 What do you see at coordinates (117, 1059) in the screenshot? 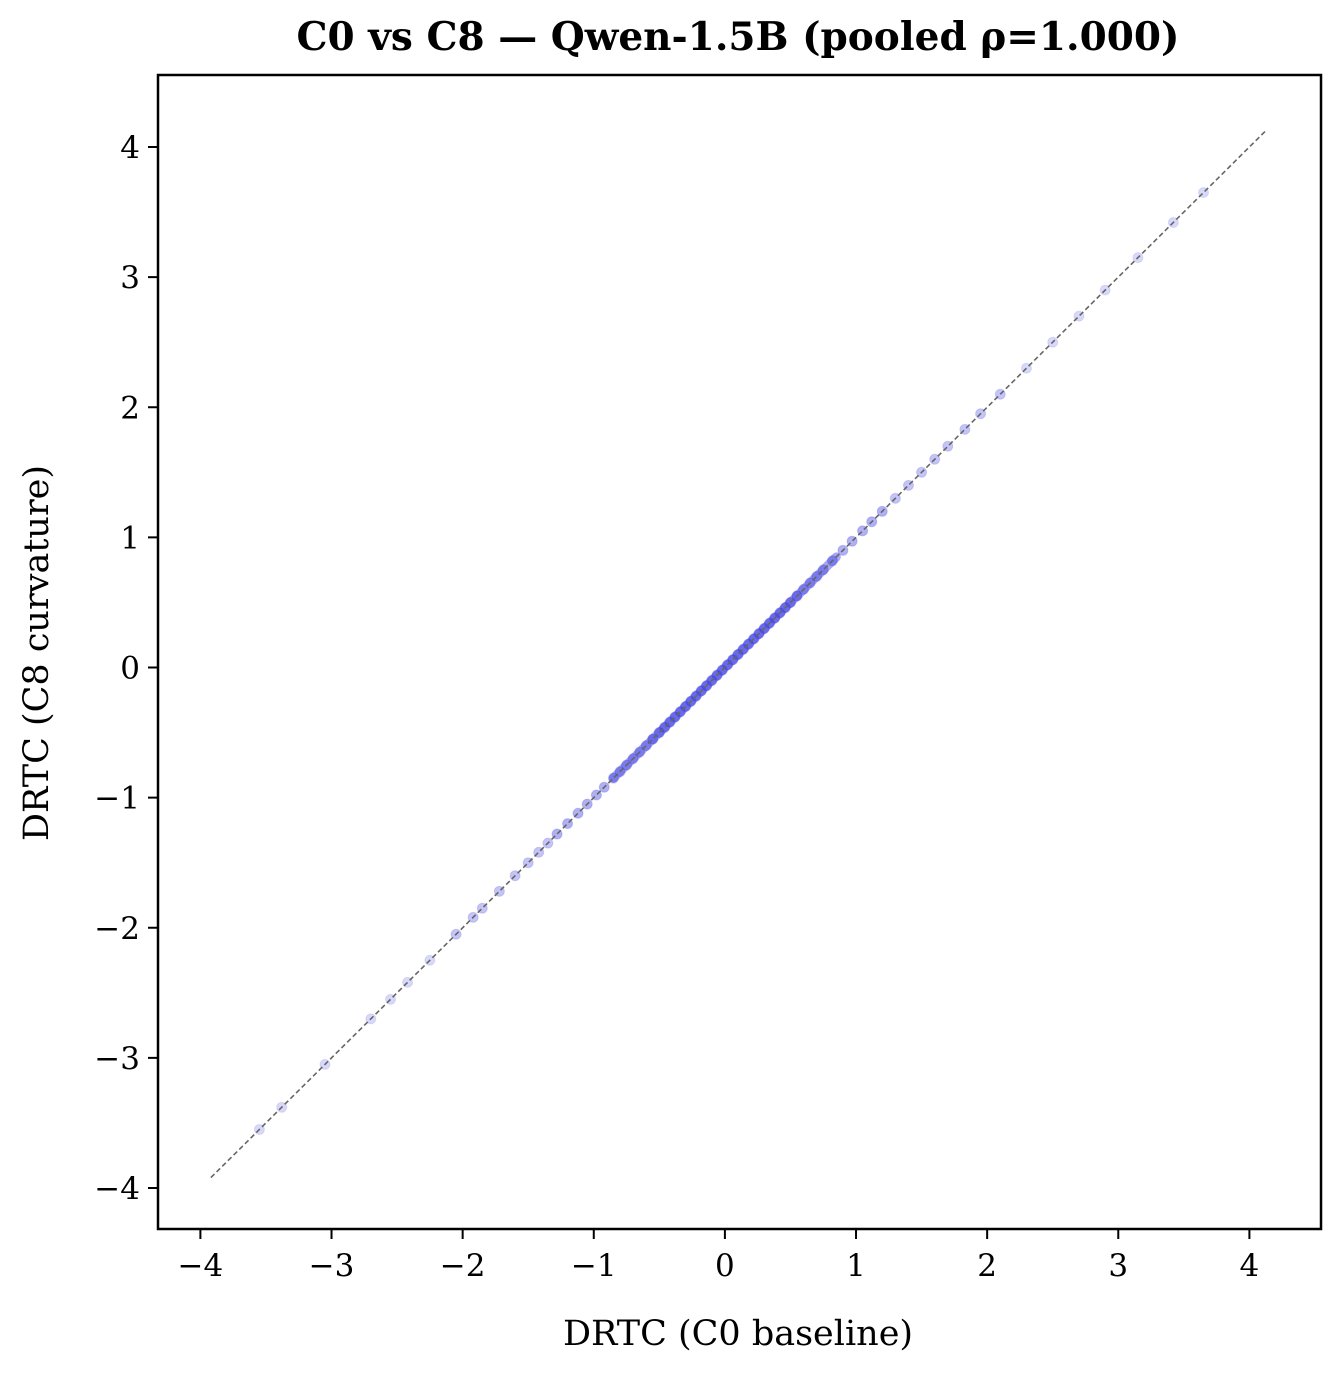
I see `y-tick-label: −3` at bounding box center [117, 1059].